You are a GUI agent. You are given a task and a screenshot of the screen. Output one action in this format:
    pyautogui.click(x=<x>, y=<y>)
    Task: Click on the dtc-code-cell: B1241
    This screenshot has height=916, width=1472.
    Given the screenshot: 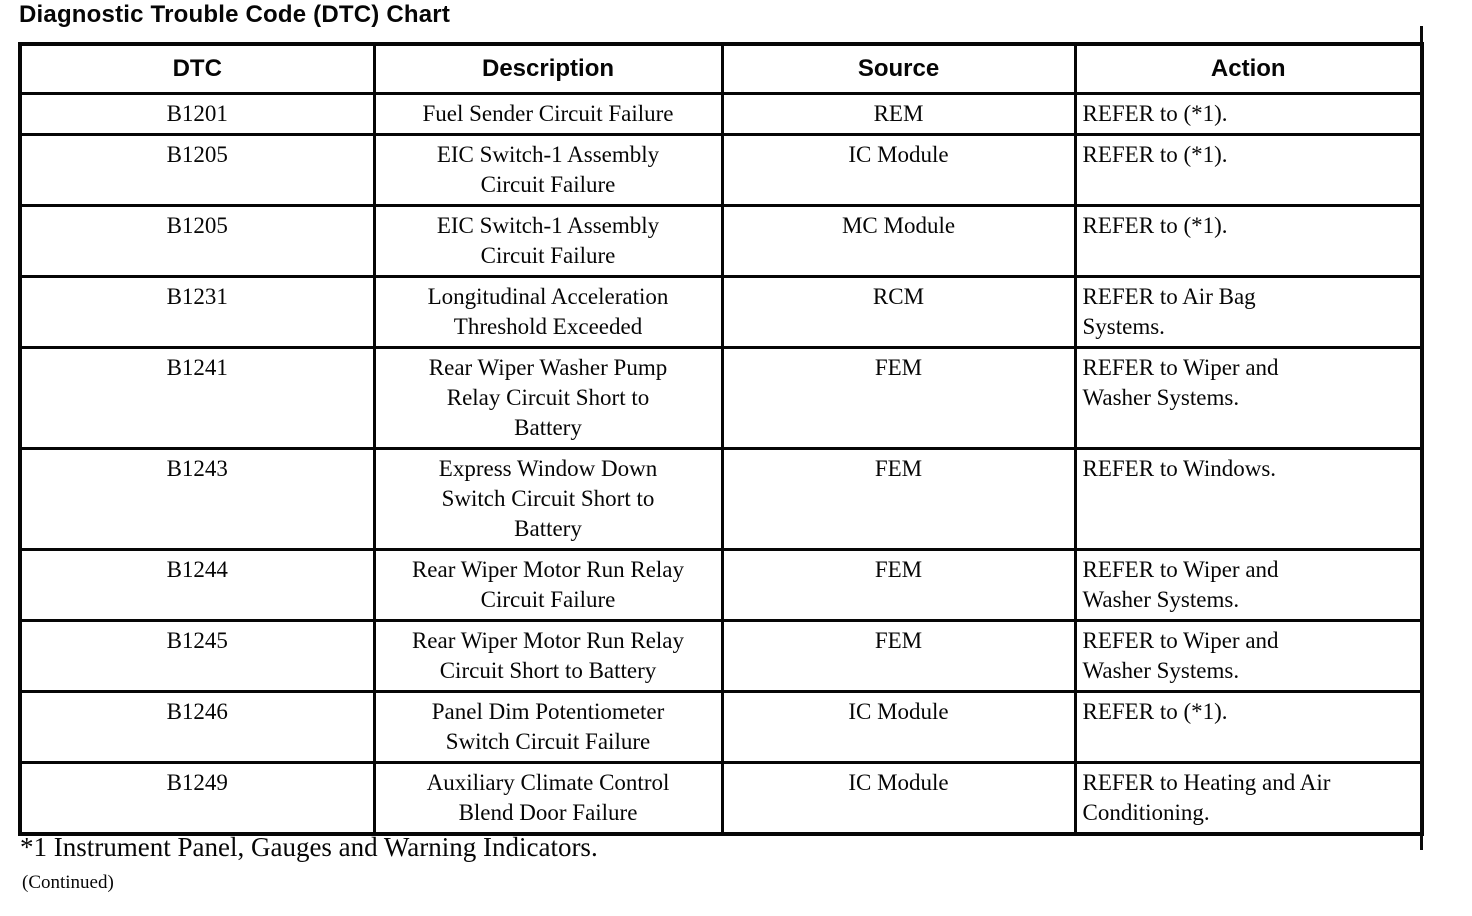 What is the action you would take?
    pyautogui.click(x=197, y=398)
    